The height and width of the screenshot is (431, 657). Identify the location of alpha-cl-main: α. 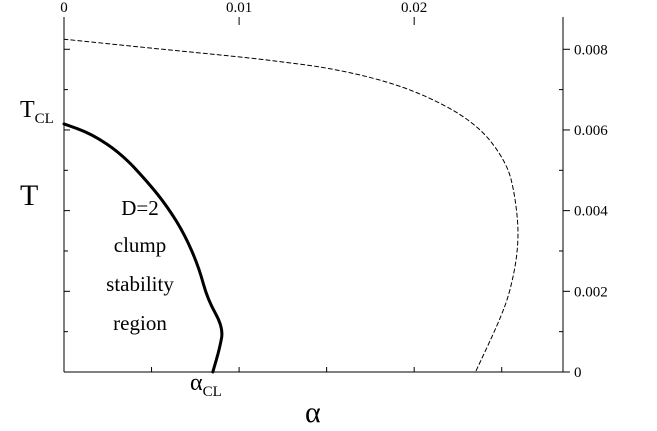
(196, 383).